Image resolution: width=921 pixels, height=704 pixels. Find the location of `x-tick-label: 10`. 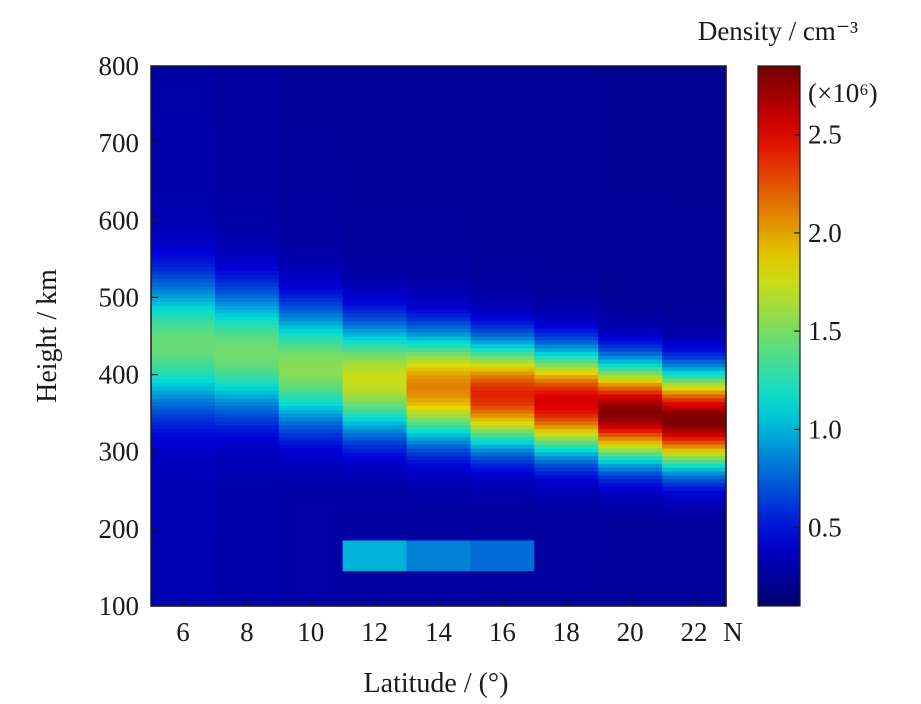

x-tick-label: 10 is located at coordinates (310, 632).